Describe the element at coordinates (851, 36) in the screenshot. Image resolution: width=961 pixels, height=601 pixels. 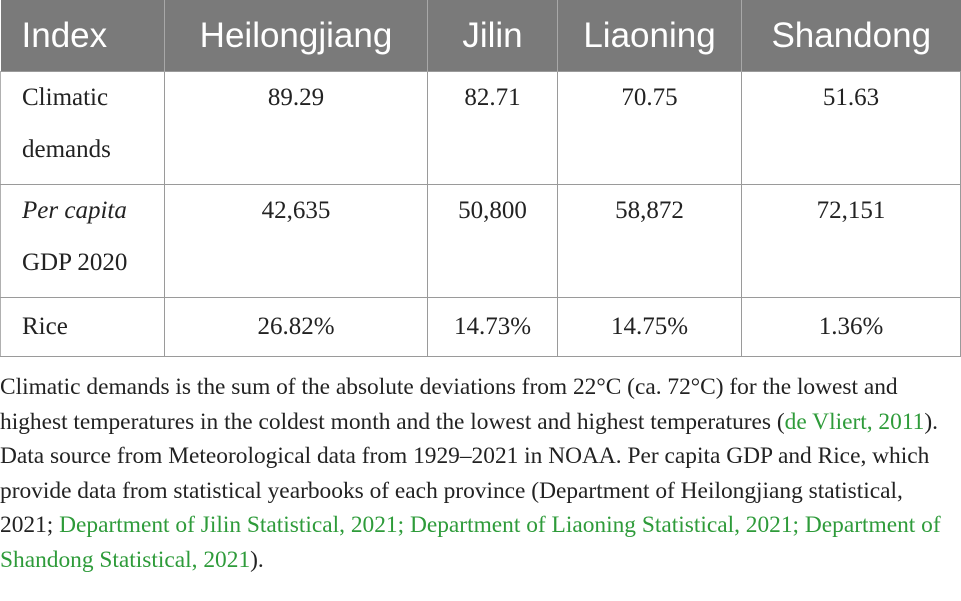
I see `header-shandong: Shandong` at that location.